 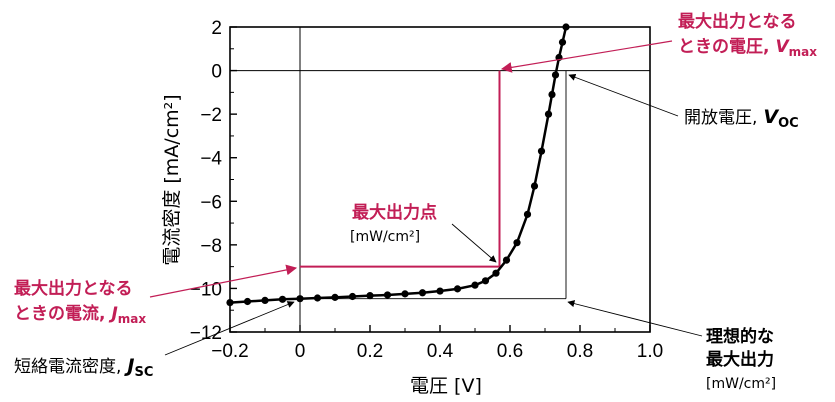 What do you see at coordinates (740, 336) in the screenshot?
I see `ideal-label-line1: 理想的な` at bounding box center [740, 336].